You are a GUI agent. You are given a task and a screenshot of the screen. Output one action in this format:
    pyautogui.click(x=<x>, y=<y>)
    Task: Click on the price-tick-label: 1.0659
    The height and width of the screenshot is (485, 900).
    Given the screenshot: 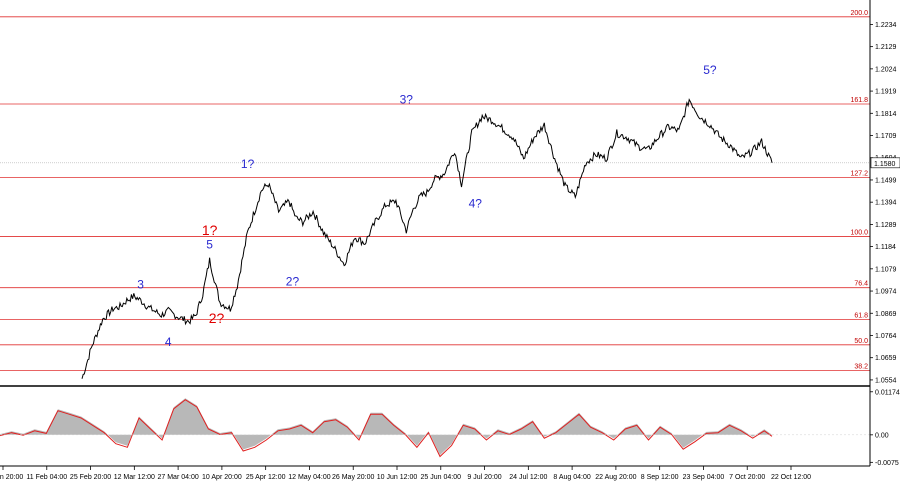 What is the action you would take?
    pyautogui.click(x=886, y=358)
    